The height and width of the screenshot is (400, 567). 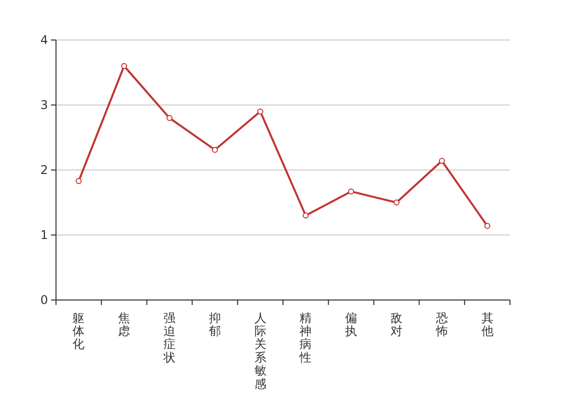 I want to click on x-tick-label: 人际关系敏感, so click(x=260, y=350).